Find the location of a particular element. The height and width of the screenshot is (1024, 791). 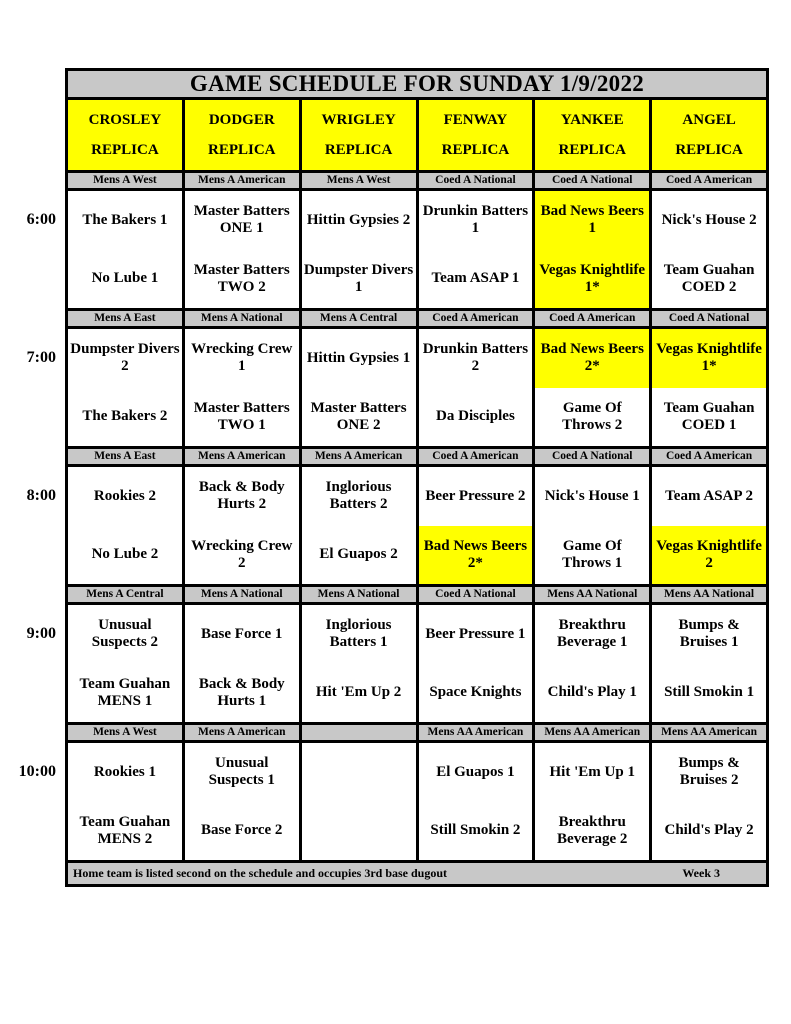

stadium-name: FENWAY is located at coordinates (475, 119).